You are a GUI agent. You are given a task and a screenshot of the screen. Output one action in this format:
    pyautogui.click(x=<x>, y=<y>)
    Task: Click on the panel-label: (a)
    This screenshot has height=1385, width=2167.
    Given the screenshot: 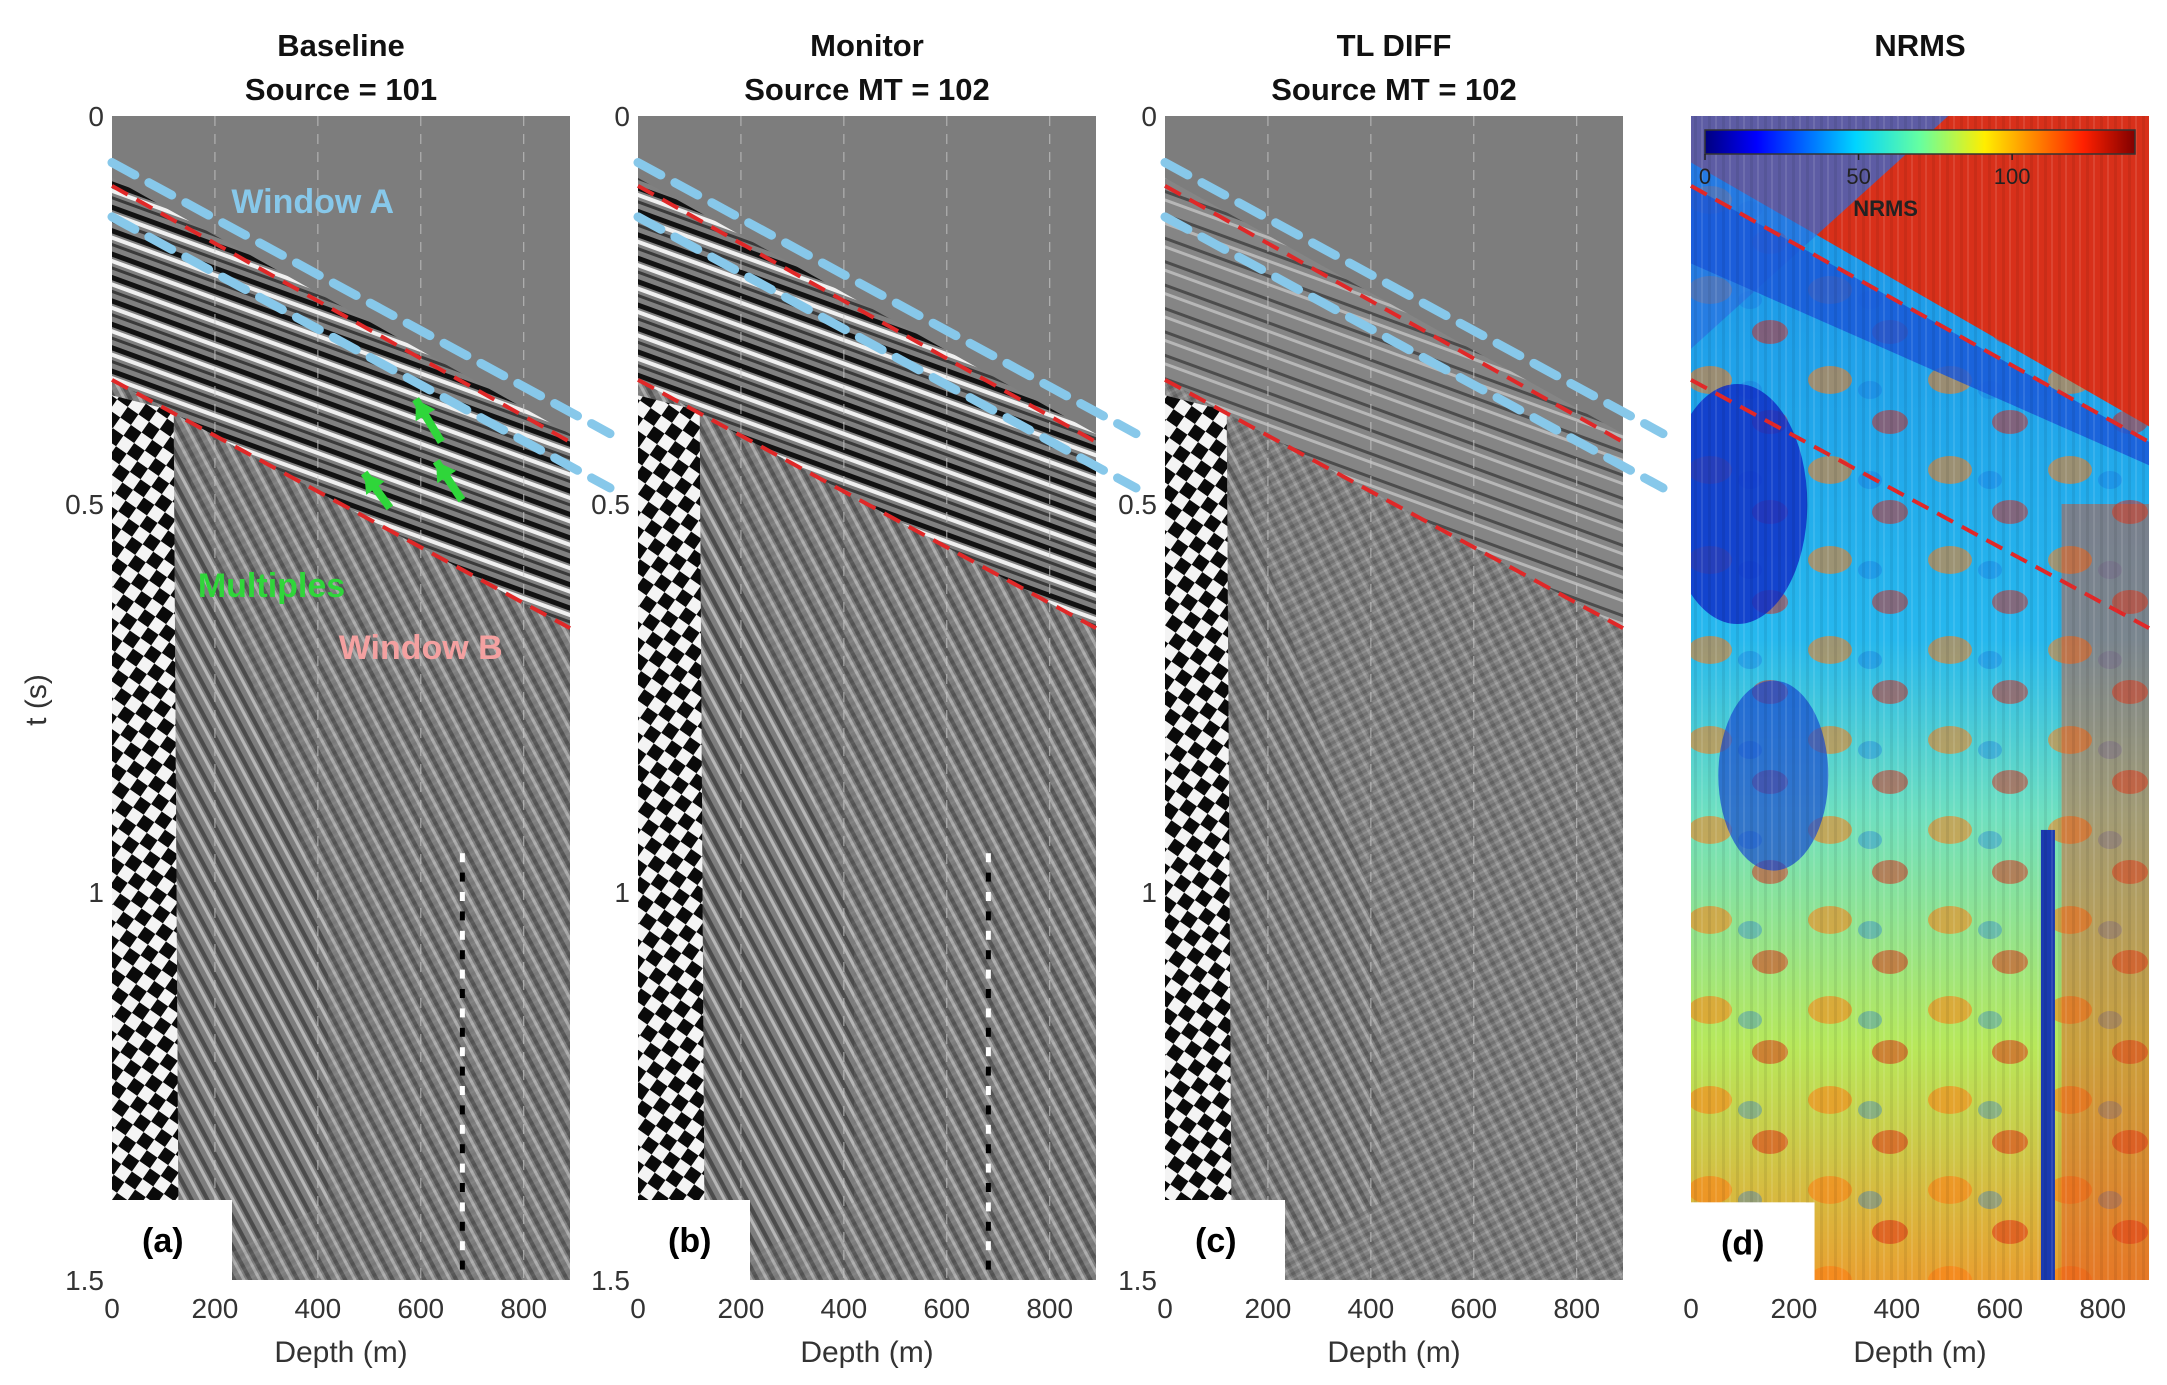 What is the action you would take?
    pyautogui.click(x=163, y=1241)
    